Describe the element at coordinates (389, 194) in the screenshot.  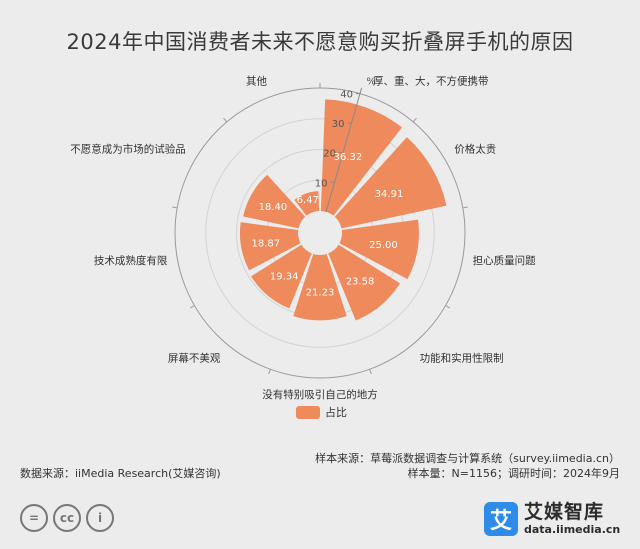
I see `value-label: 34.91` at that location.